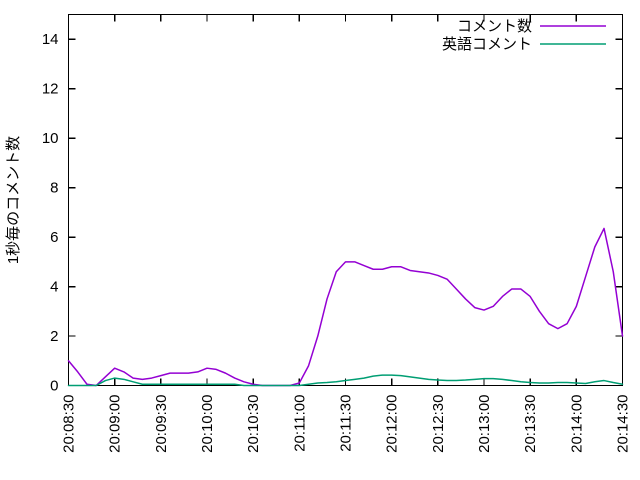  What do you see at coordinates (494, 26) in the screenshot?
I see `legend-label-1: コメント数` at bounding box center [494, 26].